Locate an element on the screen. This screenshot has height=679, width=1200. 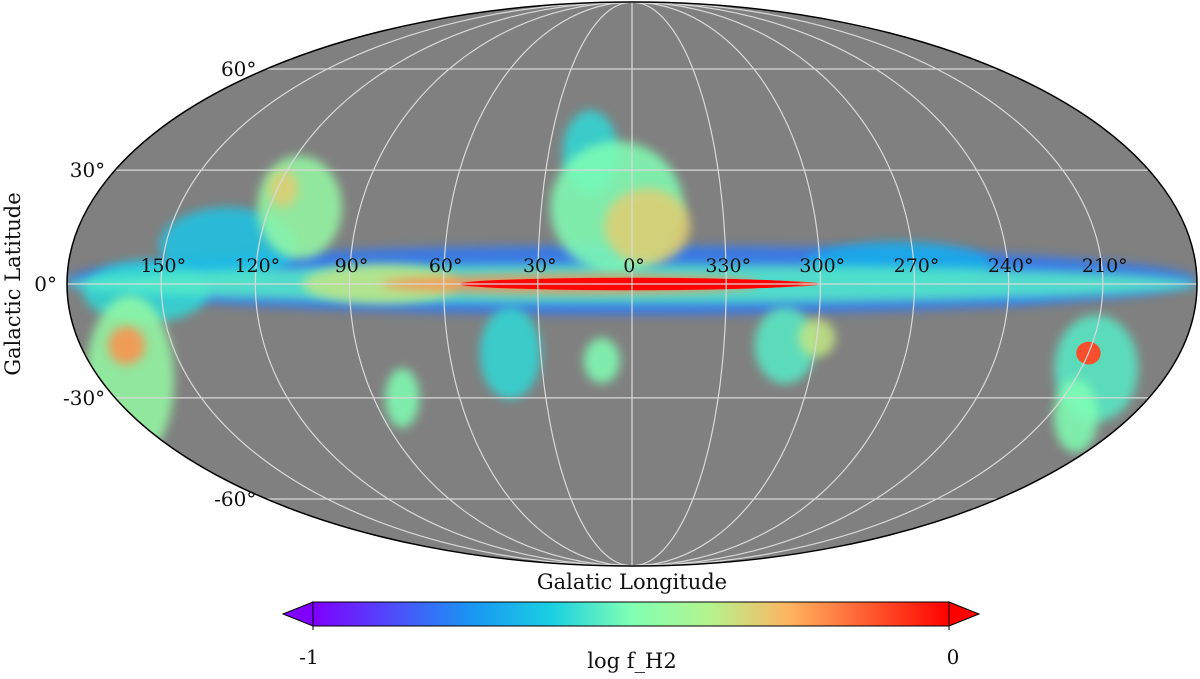
longitude-tick-label: 120° is located at coordinates (257, 266).